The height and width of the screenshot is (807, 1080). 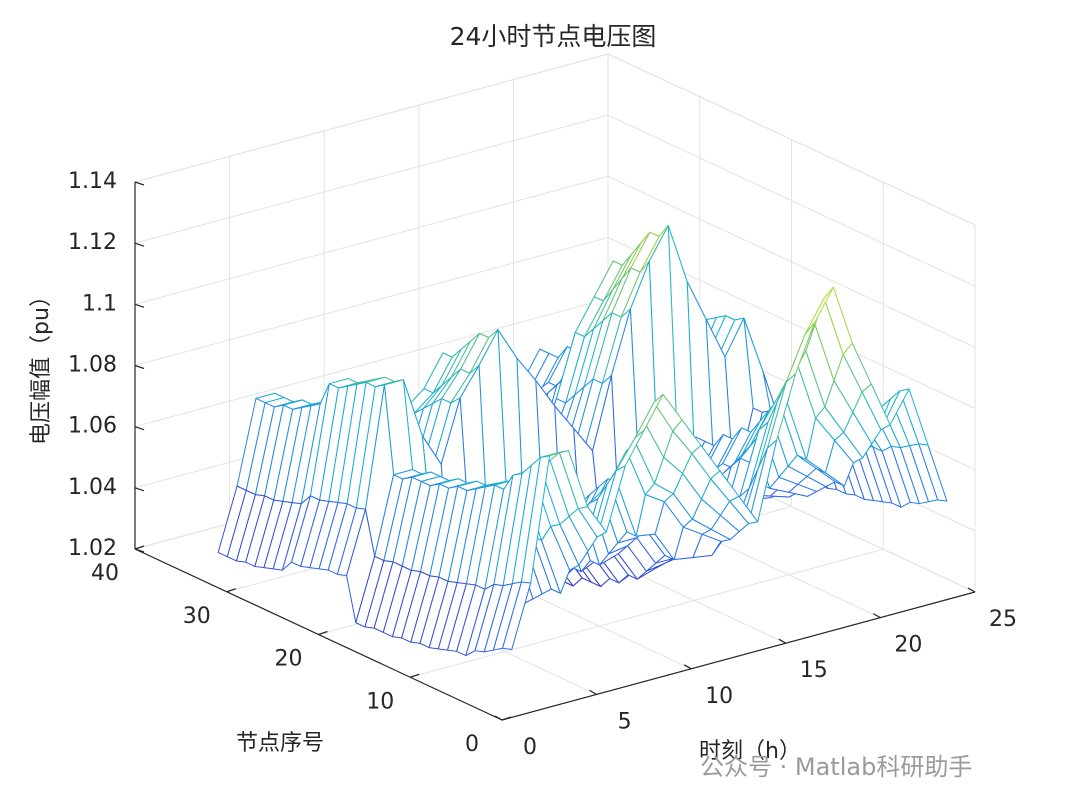 I want to click on y-tick-label: 0, so click(x=472, y=744).